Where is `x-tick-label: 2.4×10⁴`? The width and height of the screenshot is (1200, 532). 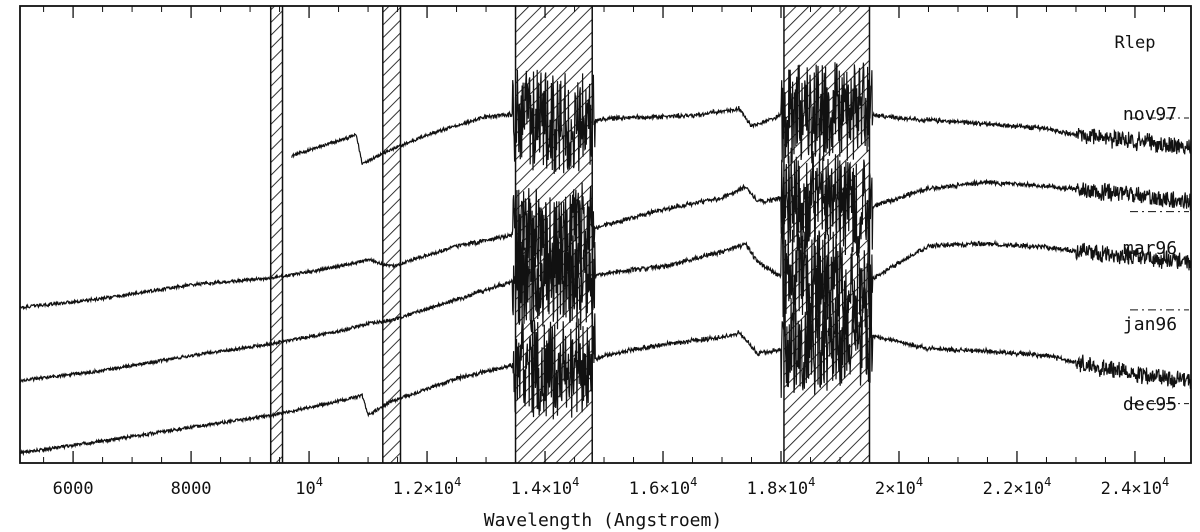 x-tick-label: 2.4×10⁴ is located at coordinates (1135, 487).